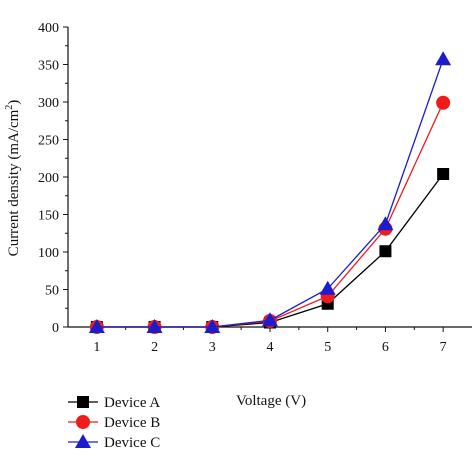 The width and height of the screenshot is (474, 474). Describe the element at coordinates (132, 443) in the screenshot. I see `legend-label: Device C` at that location.